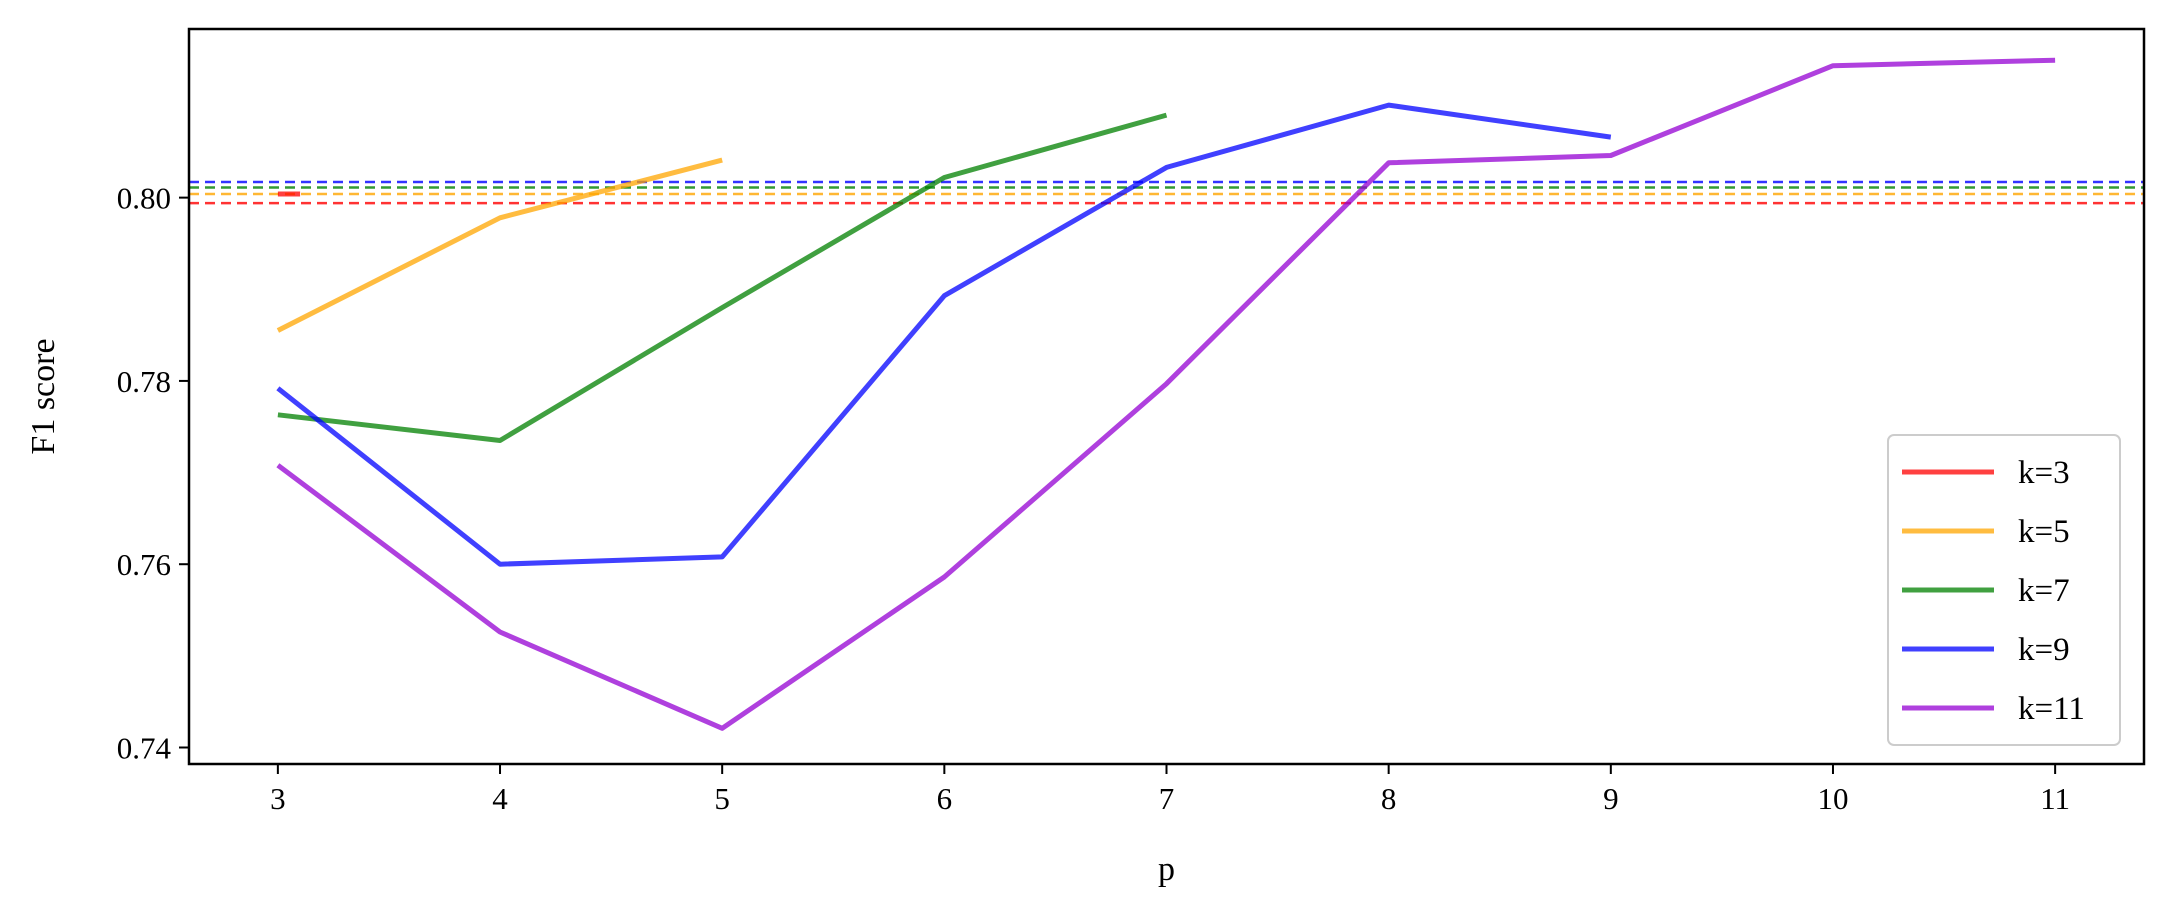 The image size is (2169, 916). Describe the element at coordinates (1389, 798) in the screenshot. I see `x-tick-label: 8` at that location.